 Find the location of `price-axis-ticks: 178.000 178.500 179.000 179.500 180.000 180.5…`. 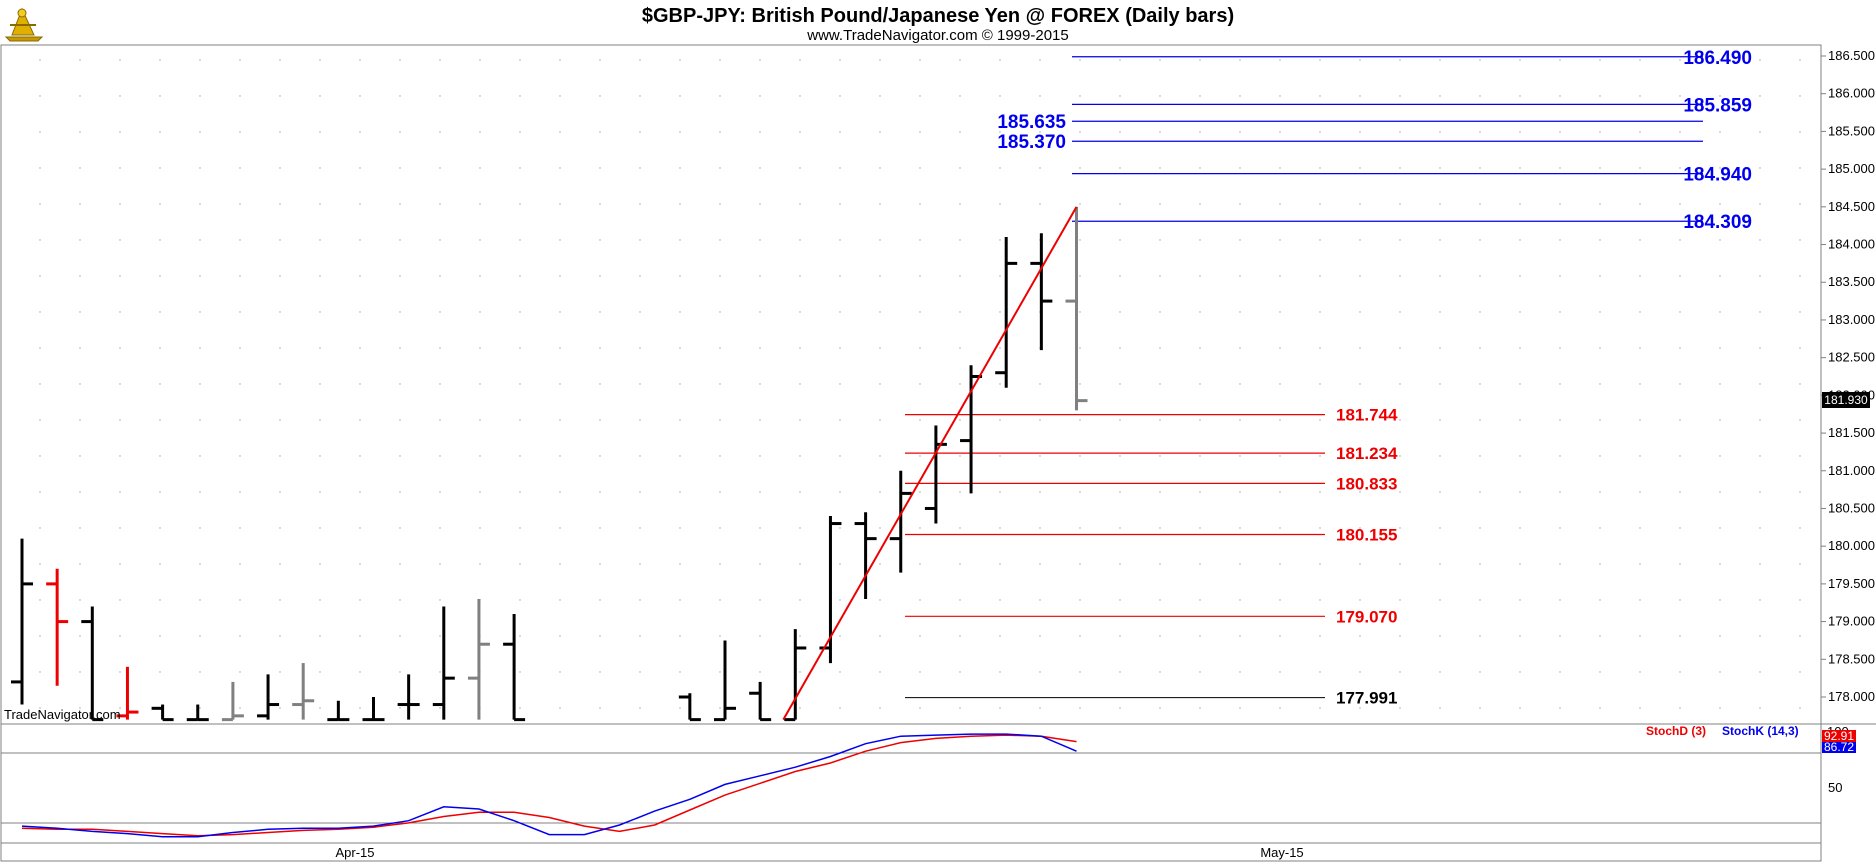

price-axis-ticks: 178.000 178.500 179.000 179.500 180.000 180.5… is located at coordinates (1848, 376).